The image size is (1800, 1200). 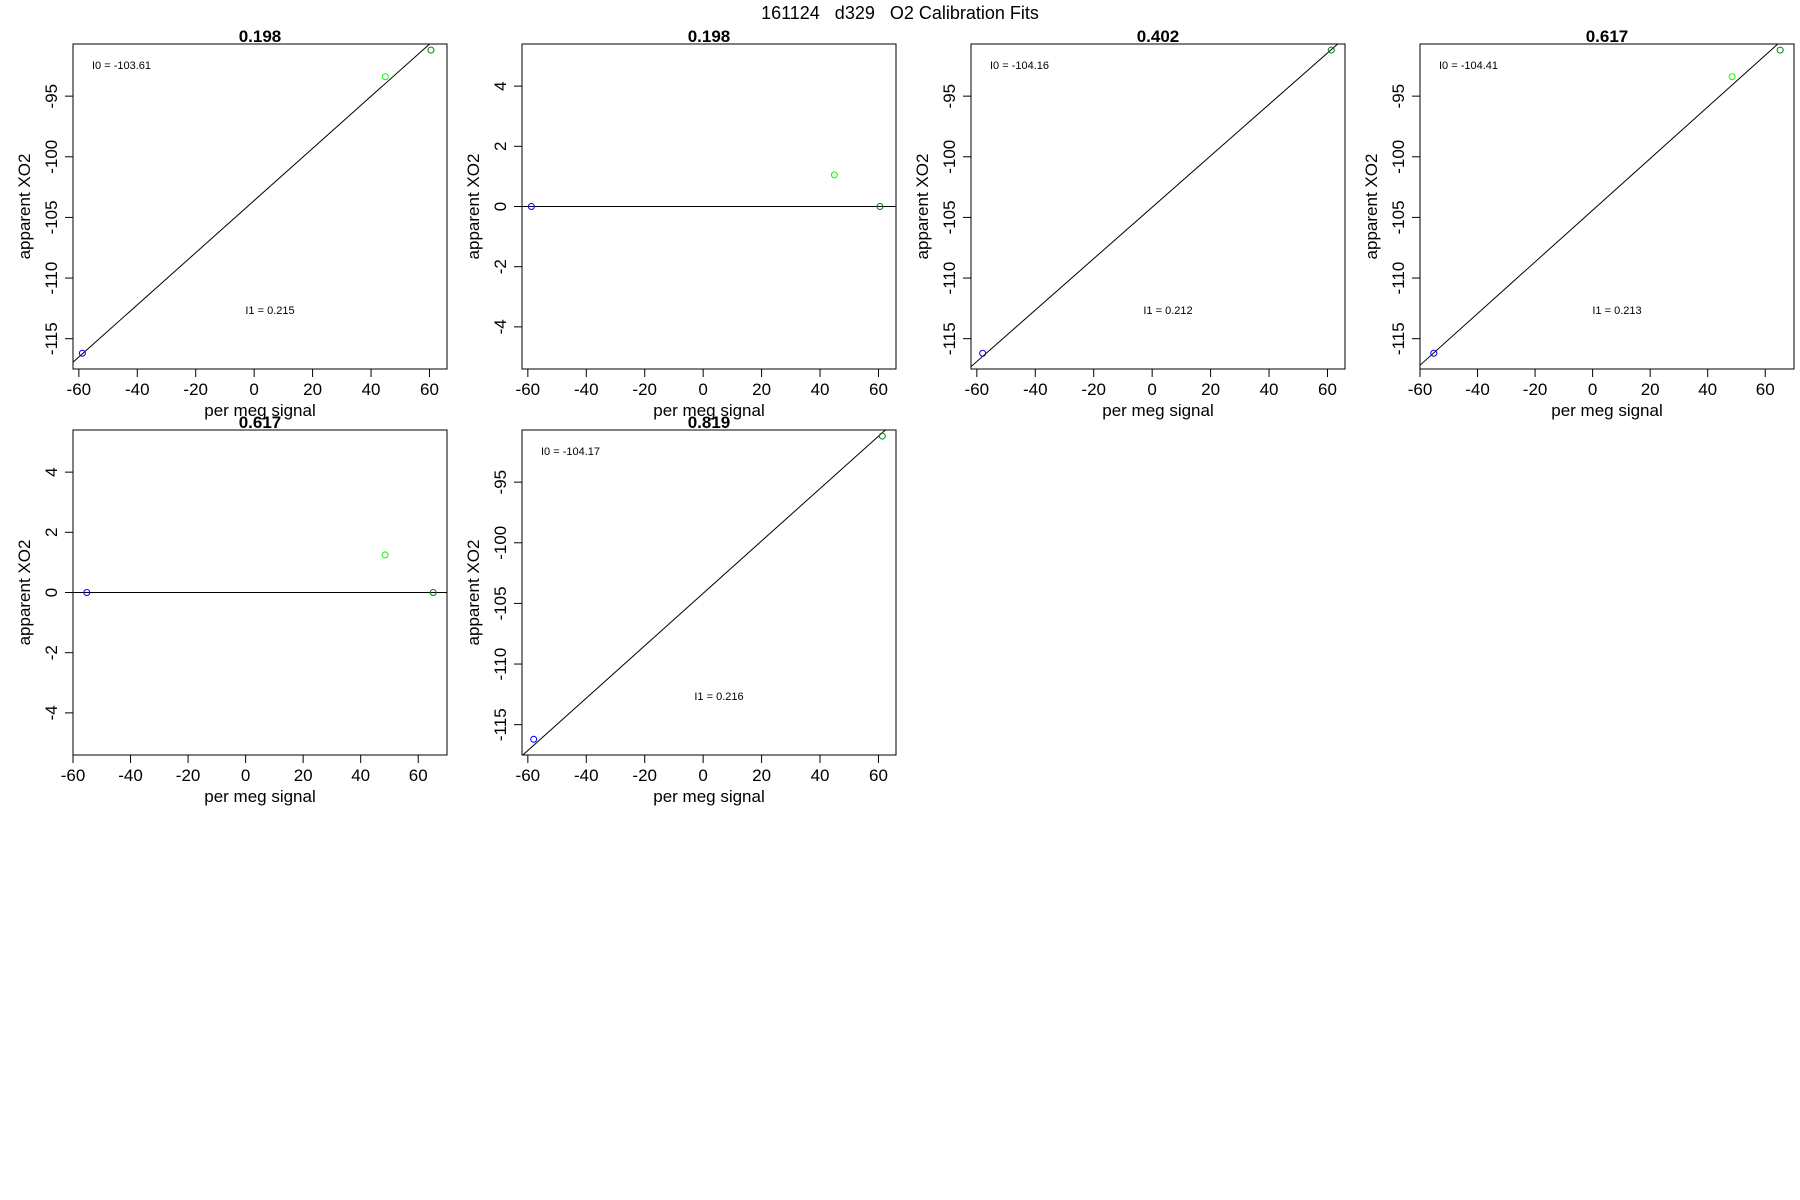 I want to click on y-tick-label: 2, so click(x=500, y=146).